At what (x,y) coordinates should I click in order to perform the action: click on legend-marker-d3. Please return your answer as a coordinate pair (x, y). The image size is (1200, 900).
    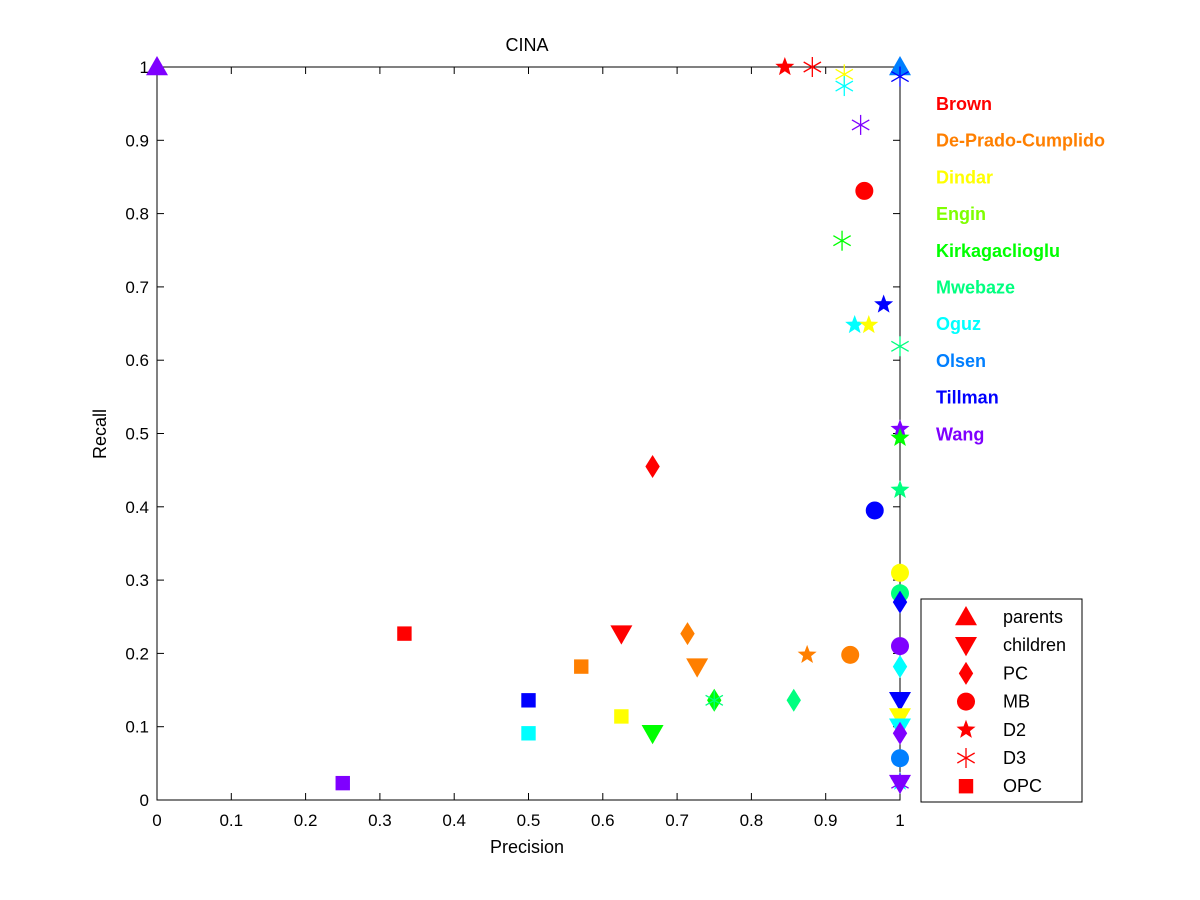
    Looking at the image, I should click on (966, 758).